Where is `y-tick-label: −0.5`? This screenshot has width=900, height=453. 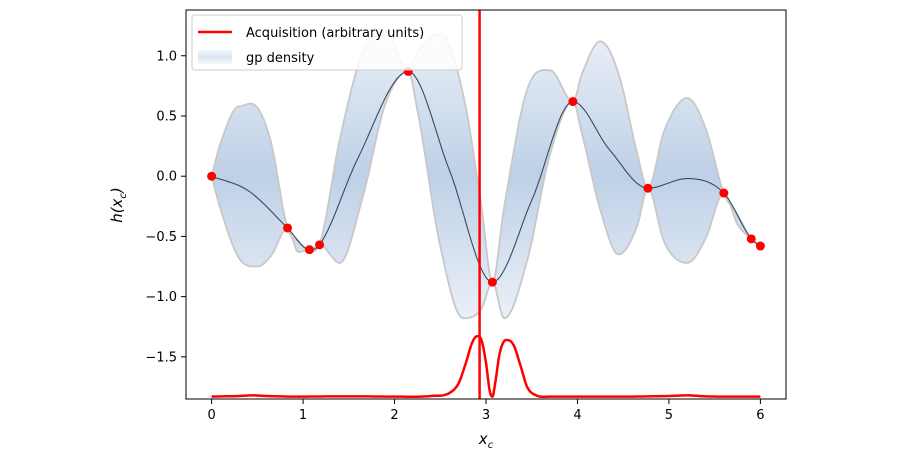 y-tick-label: −0.5 is located at coordinates (161, 237).